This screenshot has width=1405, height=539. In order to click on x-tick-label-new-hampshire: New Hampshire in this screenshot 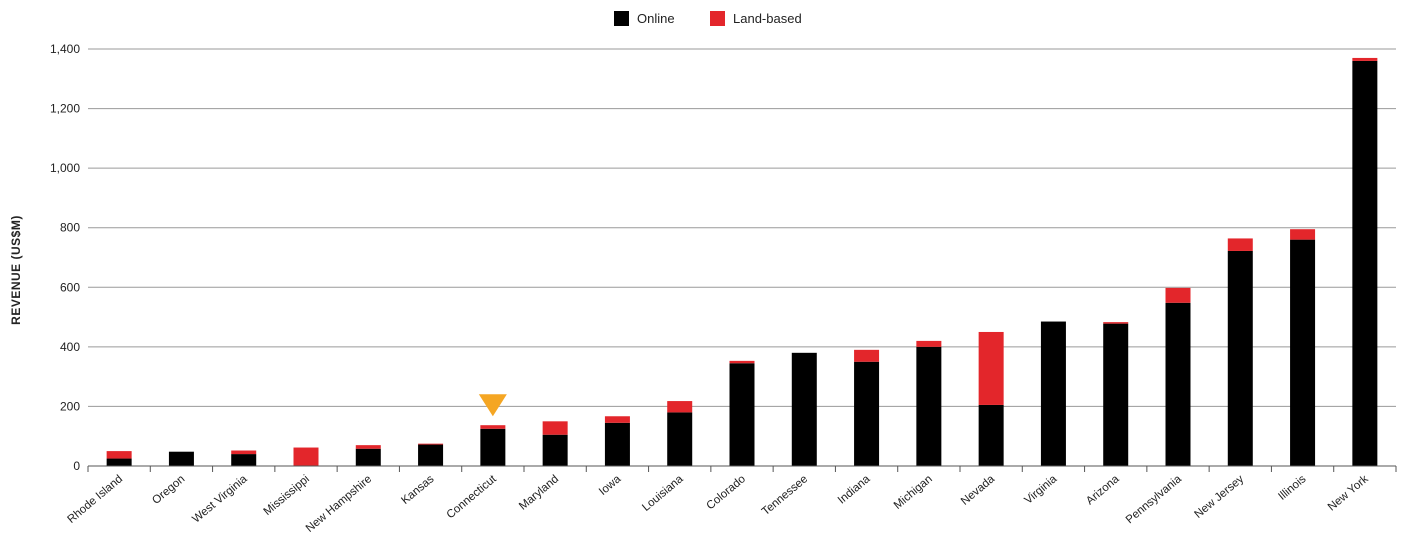, I will do `click(339, 504)`.